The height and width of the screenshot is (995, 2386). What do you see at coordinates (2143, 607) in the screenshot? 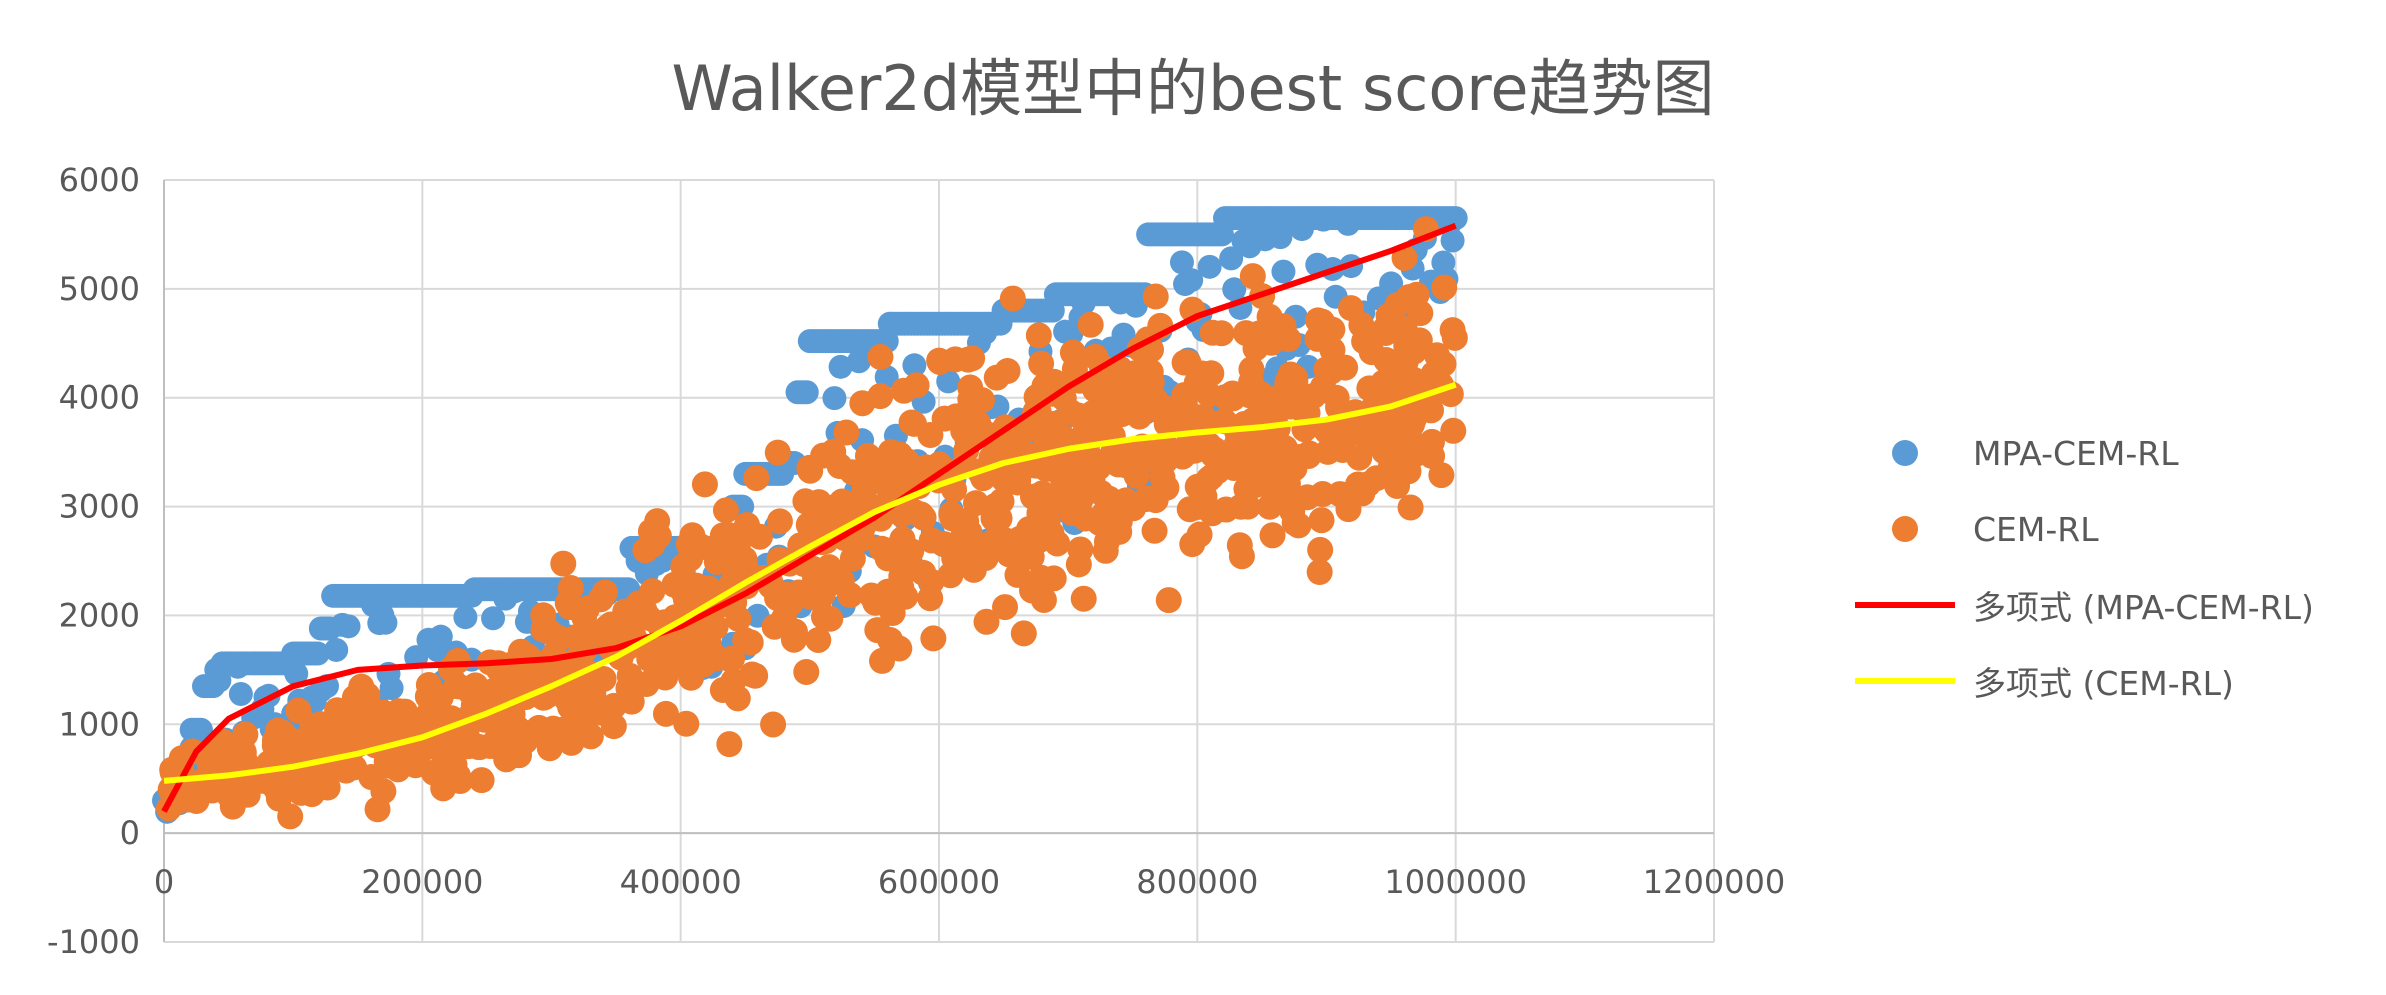
I see `legend-label-poly-mpa-cem-rl: 多项式 (MPA-CEM-RL)` at bounding box center [2143, 607].